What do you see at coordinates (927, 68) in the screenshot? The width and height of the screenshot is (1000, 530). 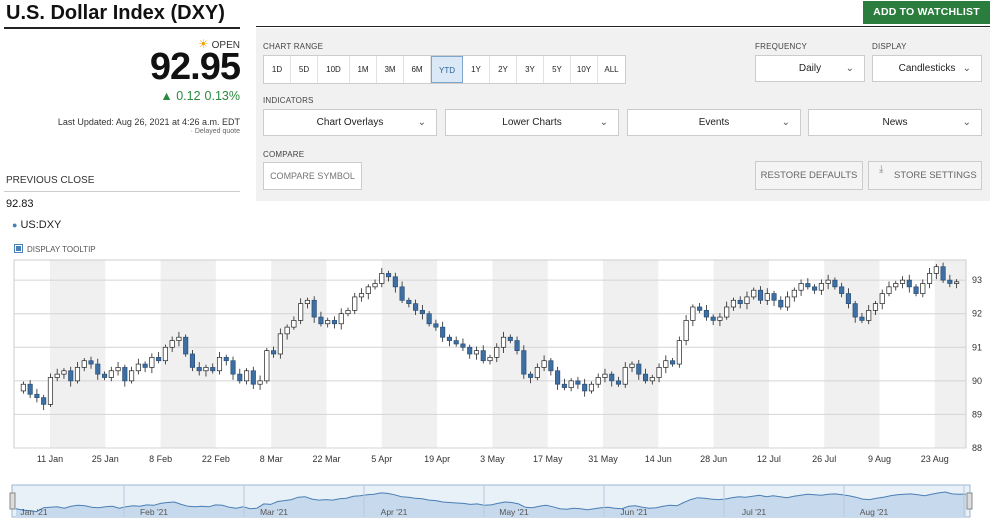 I see `display-select: Candlesticks ⌄` at bounding box center [927, 68].